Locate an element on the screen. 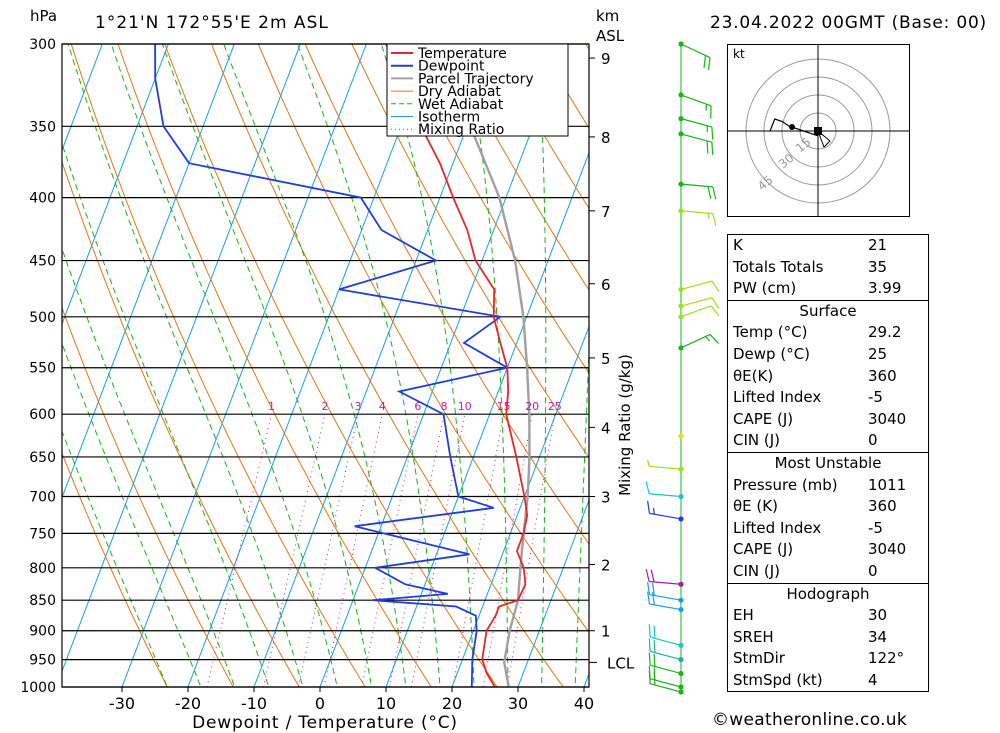 This screenshot has width=1000, height=733. isotherm-line is located at coordinates (115, 185).